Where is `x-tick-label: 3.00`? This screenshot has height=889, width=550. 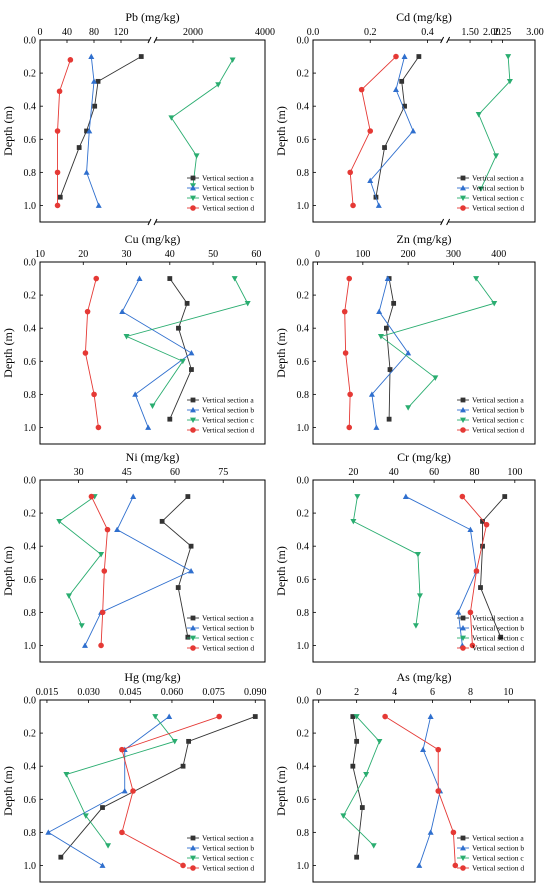 x-tick-label: 3.00 is located at coordinates (535, 32).